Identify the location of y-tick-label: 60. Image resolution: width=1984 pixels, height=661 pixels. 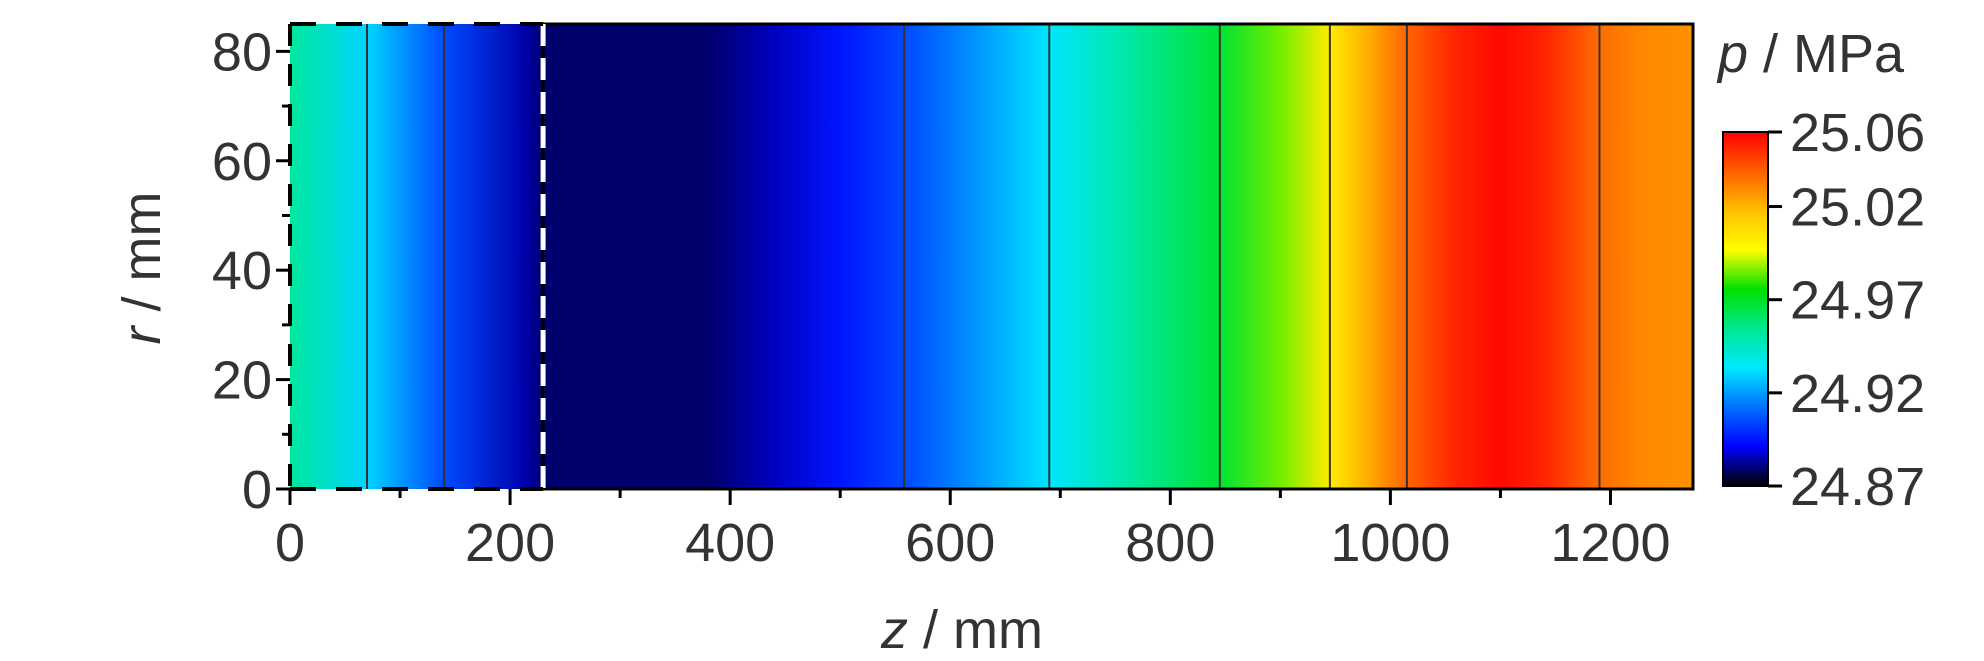
(242, 162).